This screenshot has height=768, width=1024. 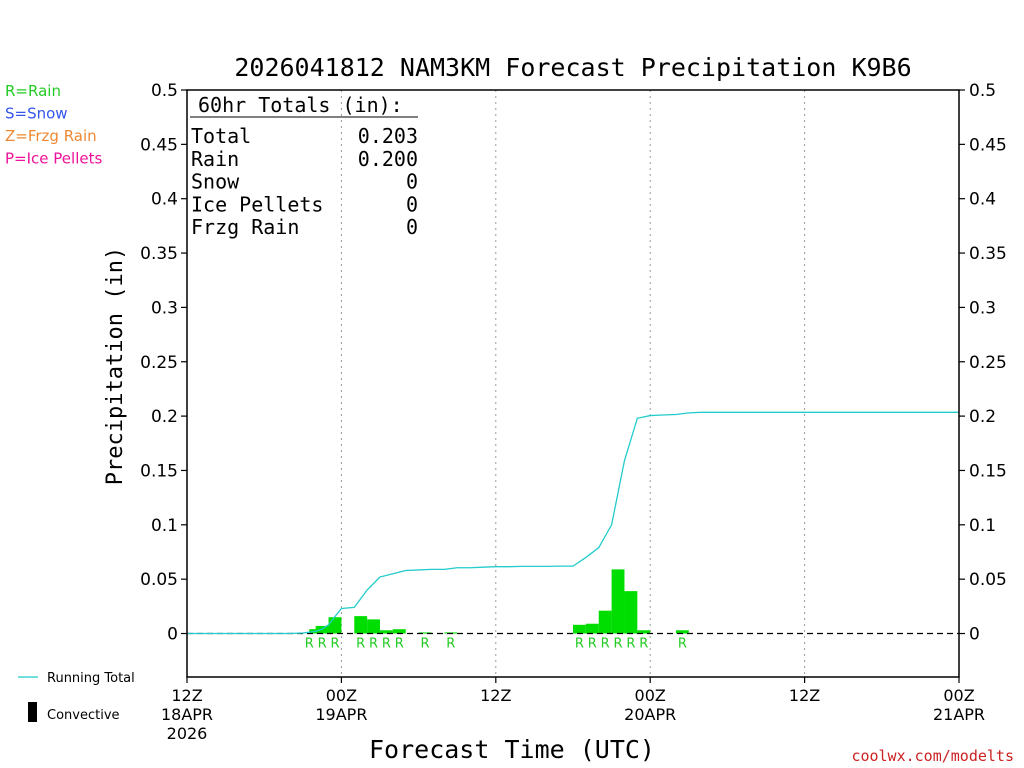 What do you see at coordinates (187, 733) in the screenshot?
I see `x-tick-year: 2026` at bounding box center [187, 733].